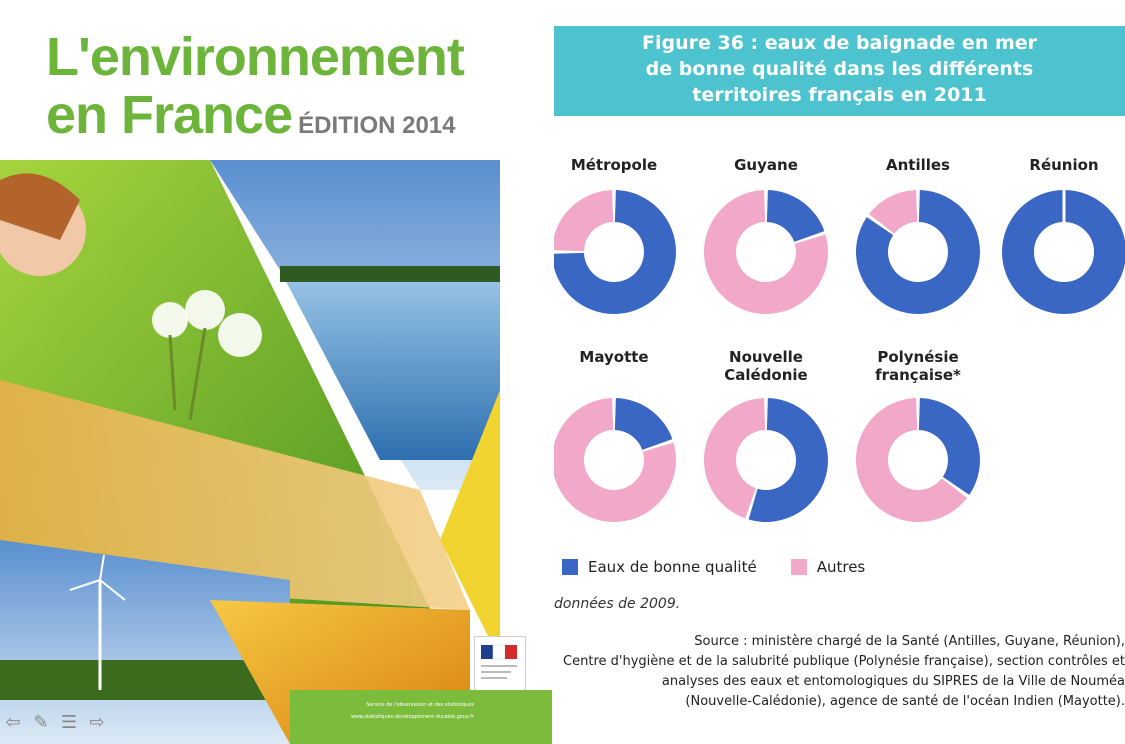 The width and height of the screenshot is (1125, 744). I want to click on donut-label-metropole: Métropole, so click(614, 165).